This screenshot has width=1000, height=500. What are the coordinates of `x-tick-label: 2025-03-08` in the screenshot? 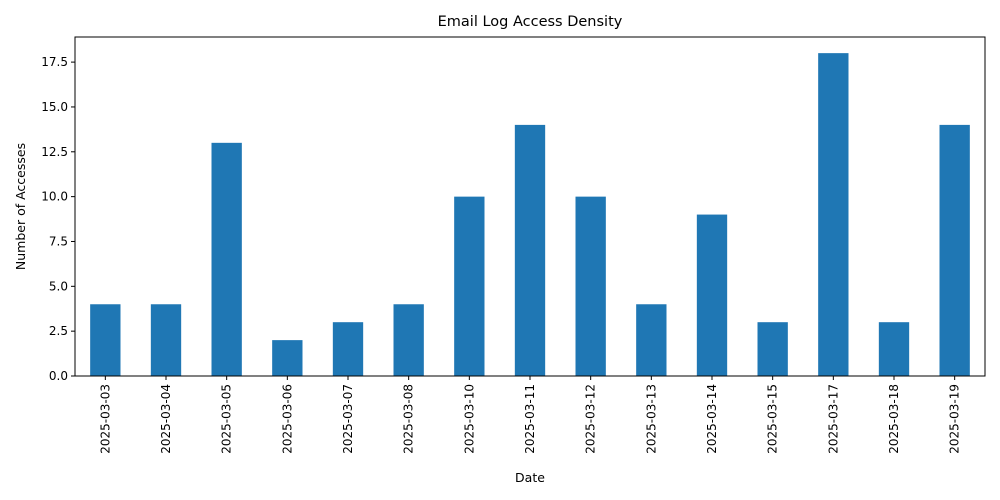 It's located at (409, 419).